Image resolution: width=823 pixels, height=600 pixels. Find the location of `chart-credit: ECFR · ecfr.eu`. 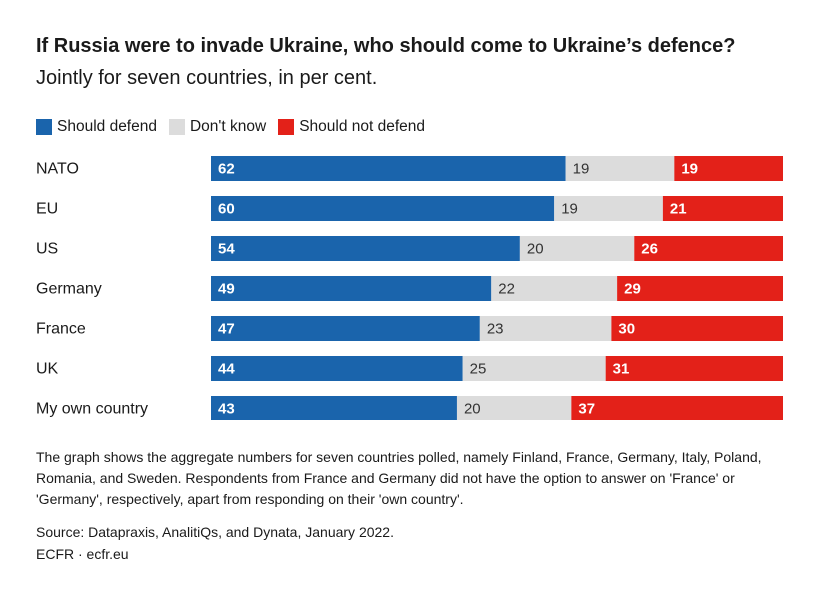

chart-credit: ECFR · ecfr.eu is located at coordinates (82, 554).